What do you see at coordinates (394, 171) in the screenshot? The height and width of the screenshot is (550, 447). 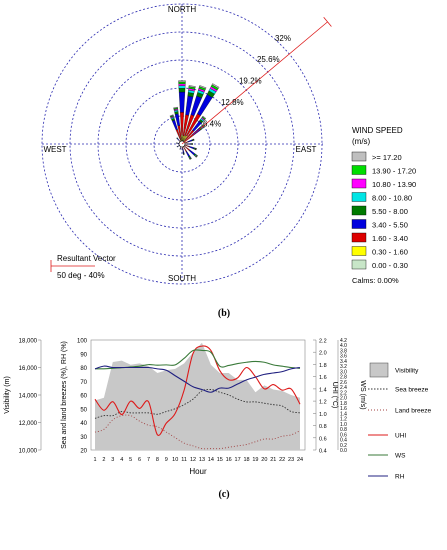 I see `legend-label: 13.90 - 17.20` at bounding box center [394, 171].